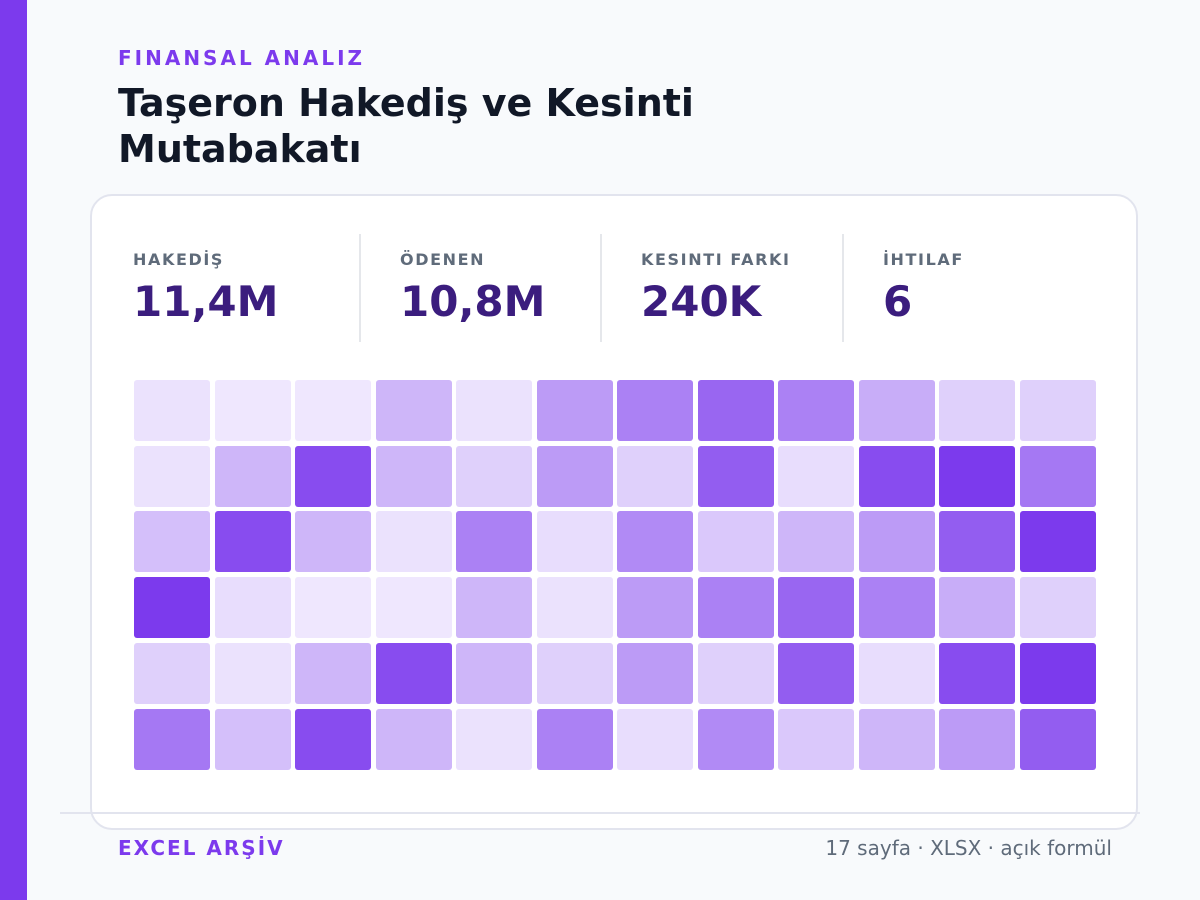 The width and height of the screenshot is (1200, 900). Describe the element at coordinates (736, 673) in the screenshot. I see `heatmap-cell-r5-c8` at that location.